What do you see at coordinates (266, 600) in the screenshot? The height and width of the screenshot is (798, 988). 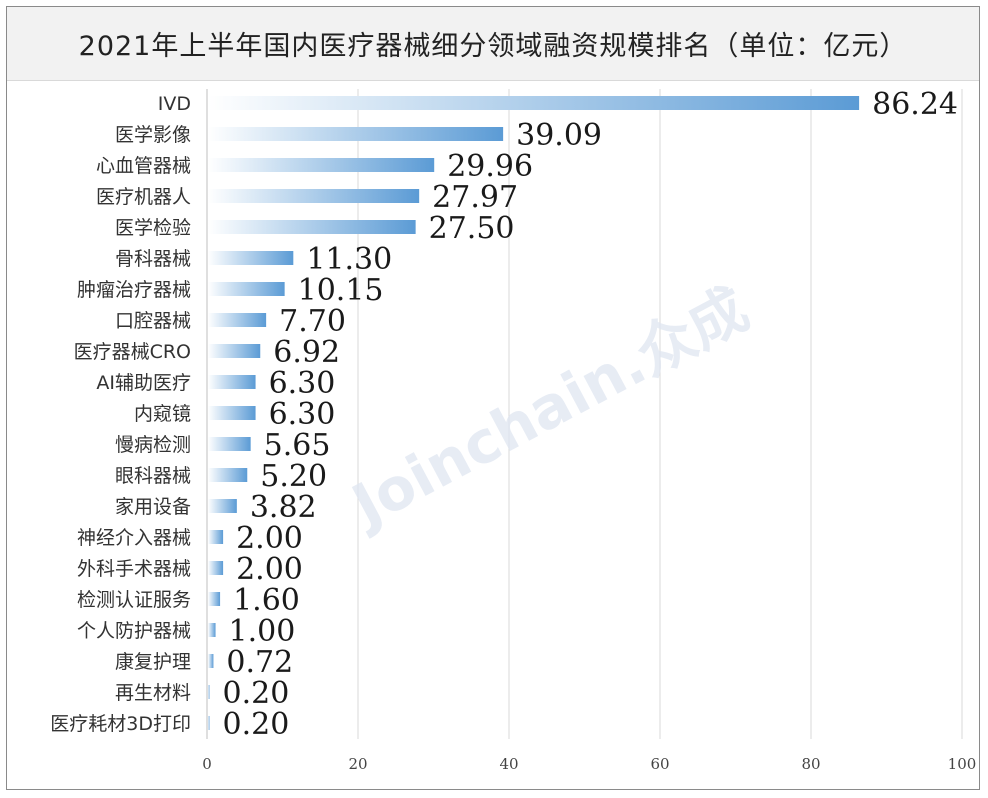 I see `value-label: 1.60` at bounding box center [266, 600].